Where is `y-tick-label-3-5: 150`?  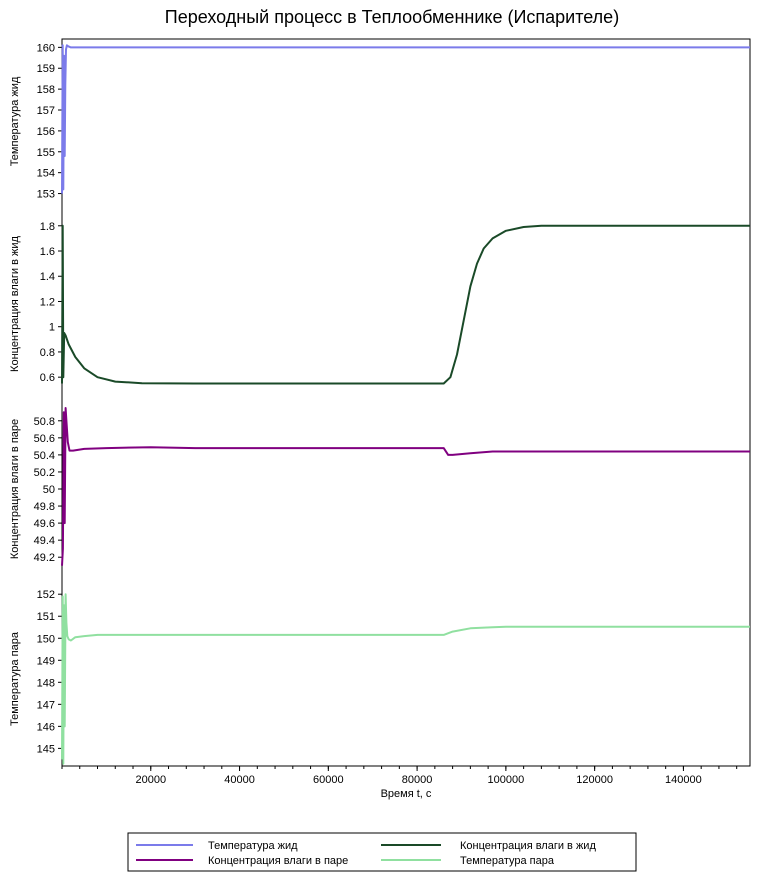 y-tick-label-3-5: 150 is located at coordinates (46, 639).